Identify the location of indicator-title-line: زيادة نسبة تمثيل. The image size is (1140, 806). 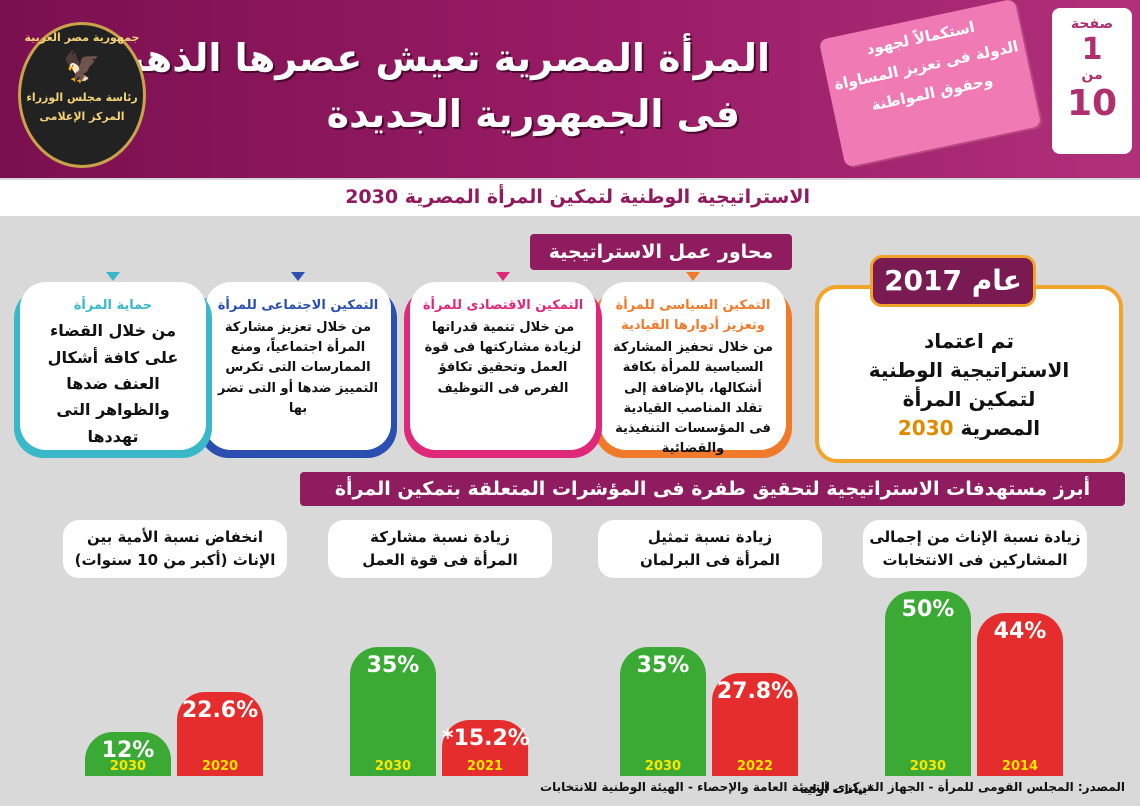
(710, 537).